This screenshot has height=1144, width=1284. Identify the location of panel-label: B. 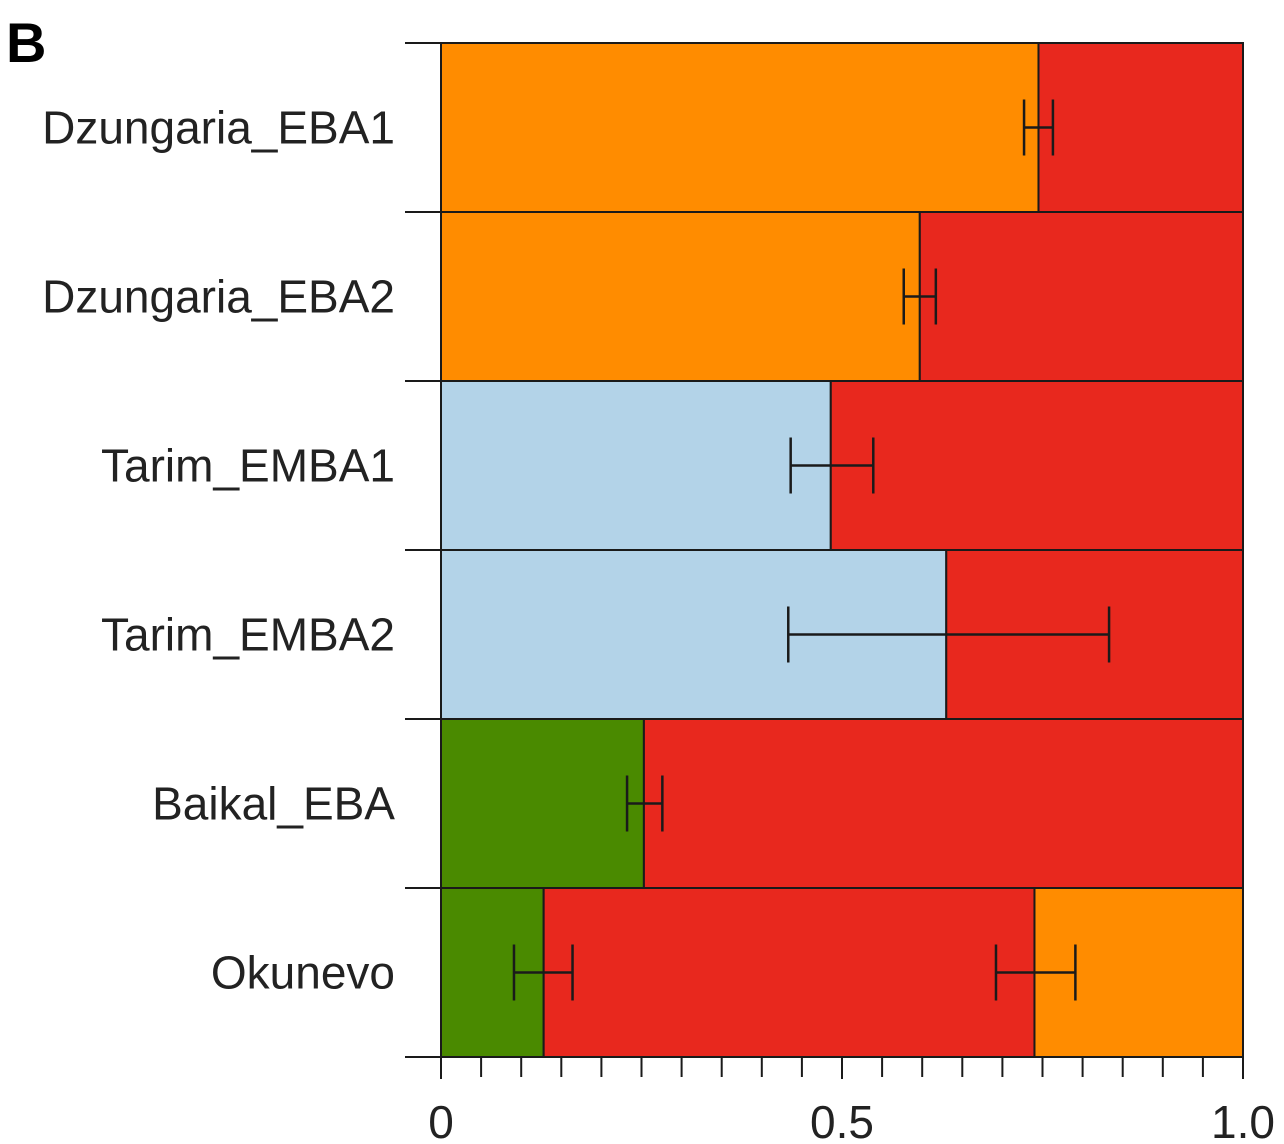
(26, 42).